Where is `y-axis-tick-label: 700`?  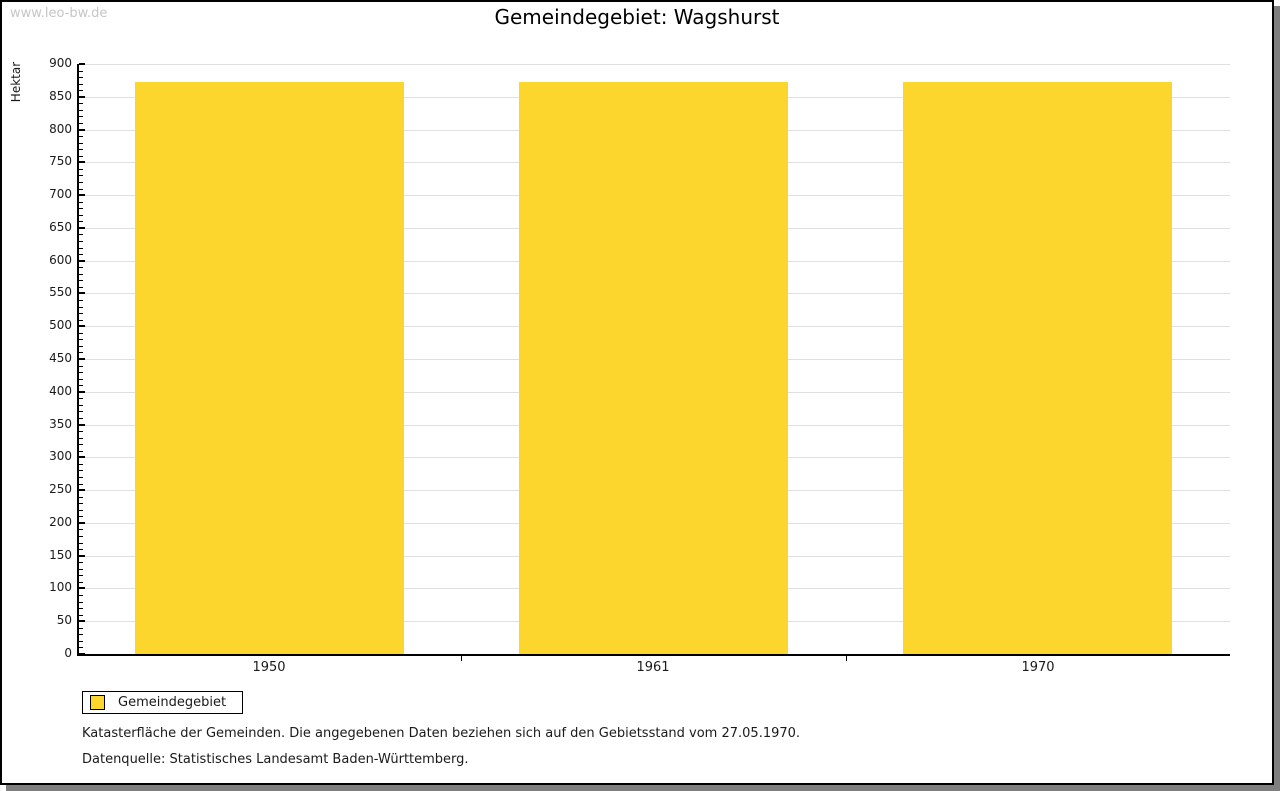 y-axis-tick-label: 700 is located at coordinates (60, 194).